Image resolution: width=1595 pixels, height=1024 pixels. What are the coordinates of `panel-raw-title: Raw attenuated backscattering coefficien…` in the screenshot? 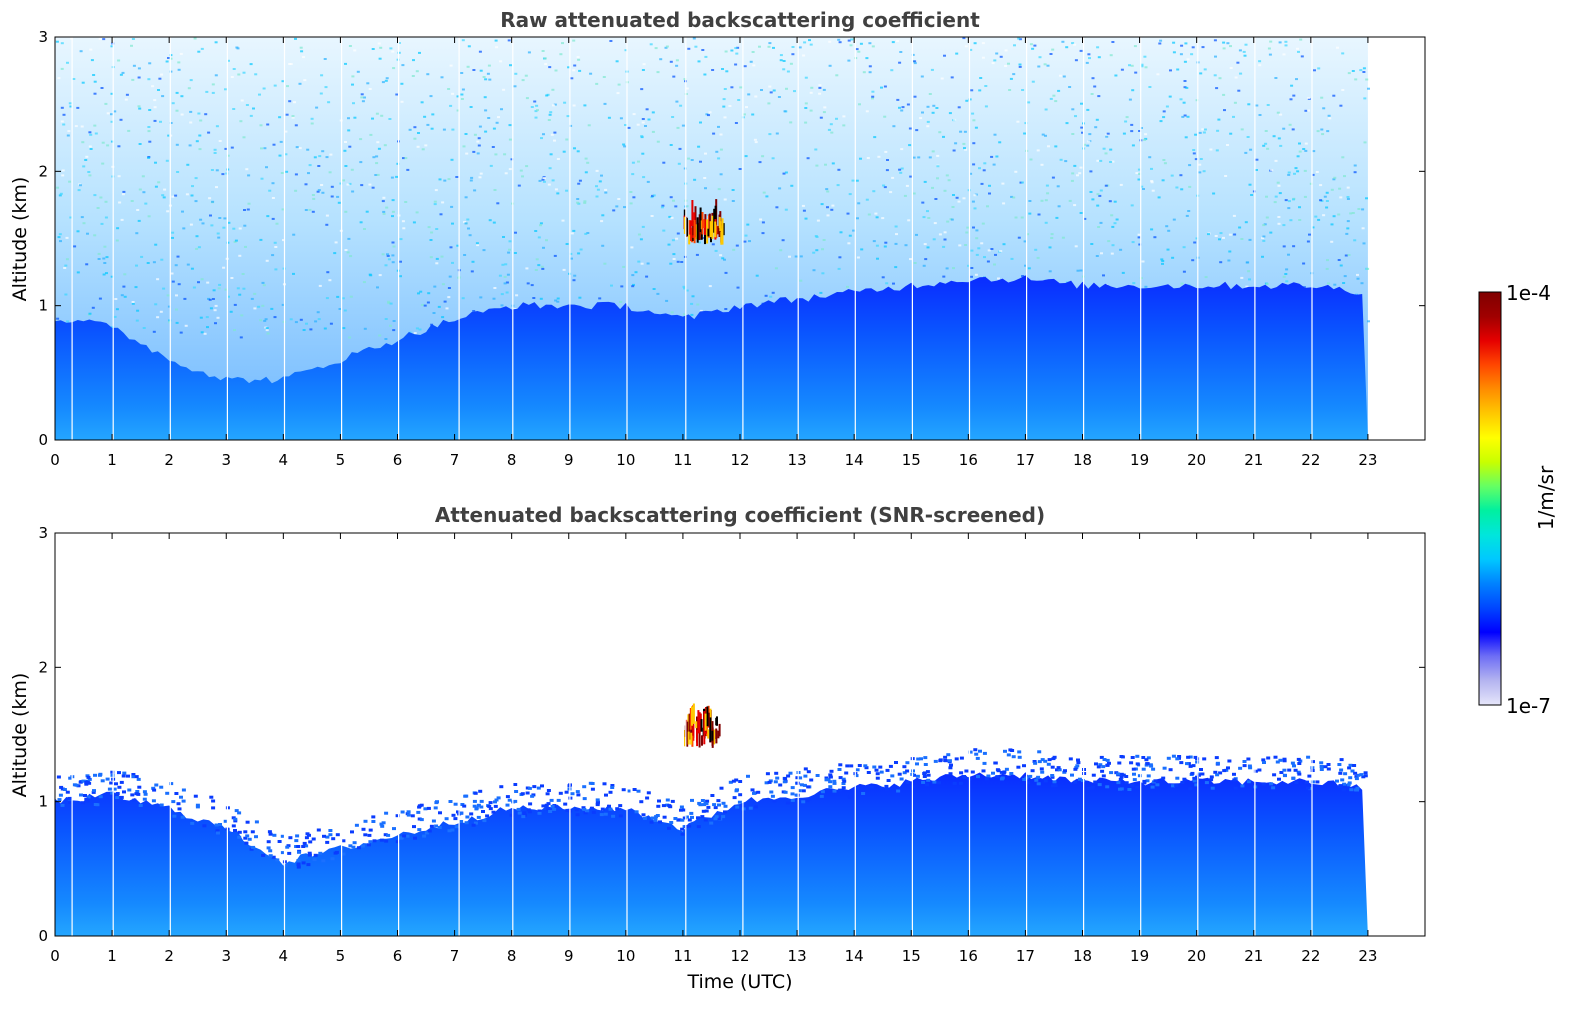 It's located at (740, 20).